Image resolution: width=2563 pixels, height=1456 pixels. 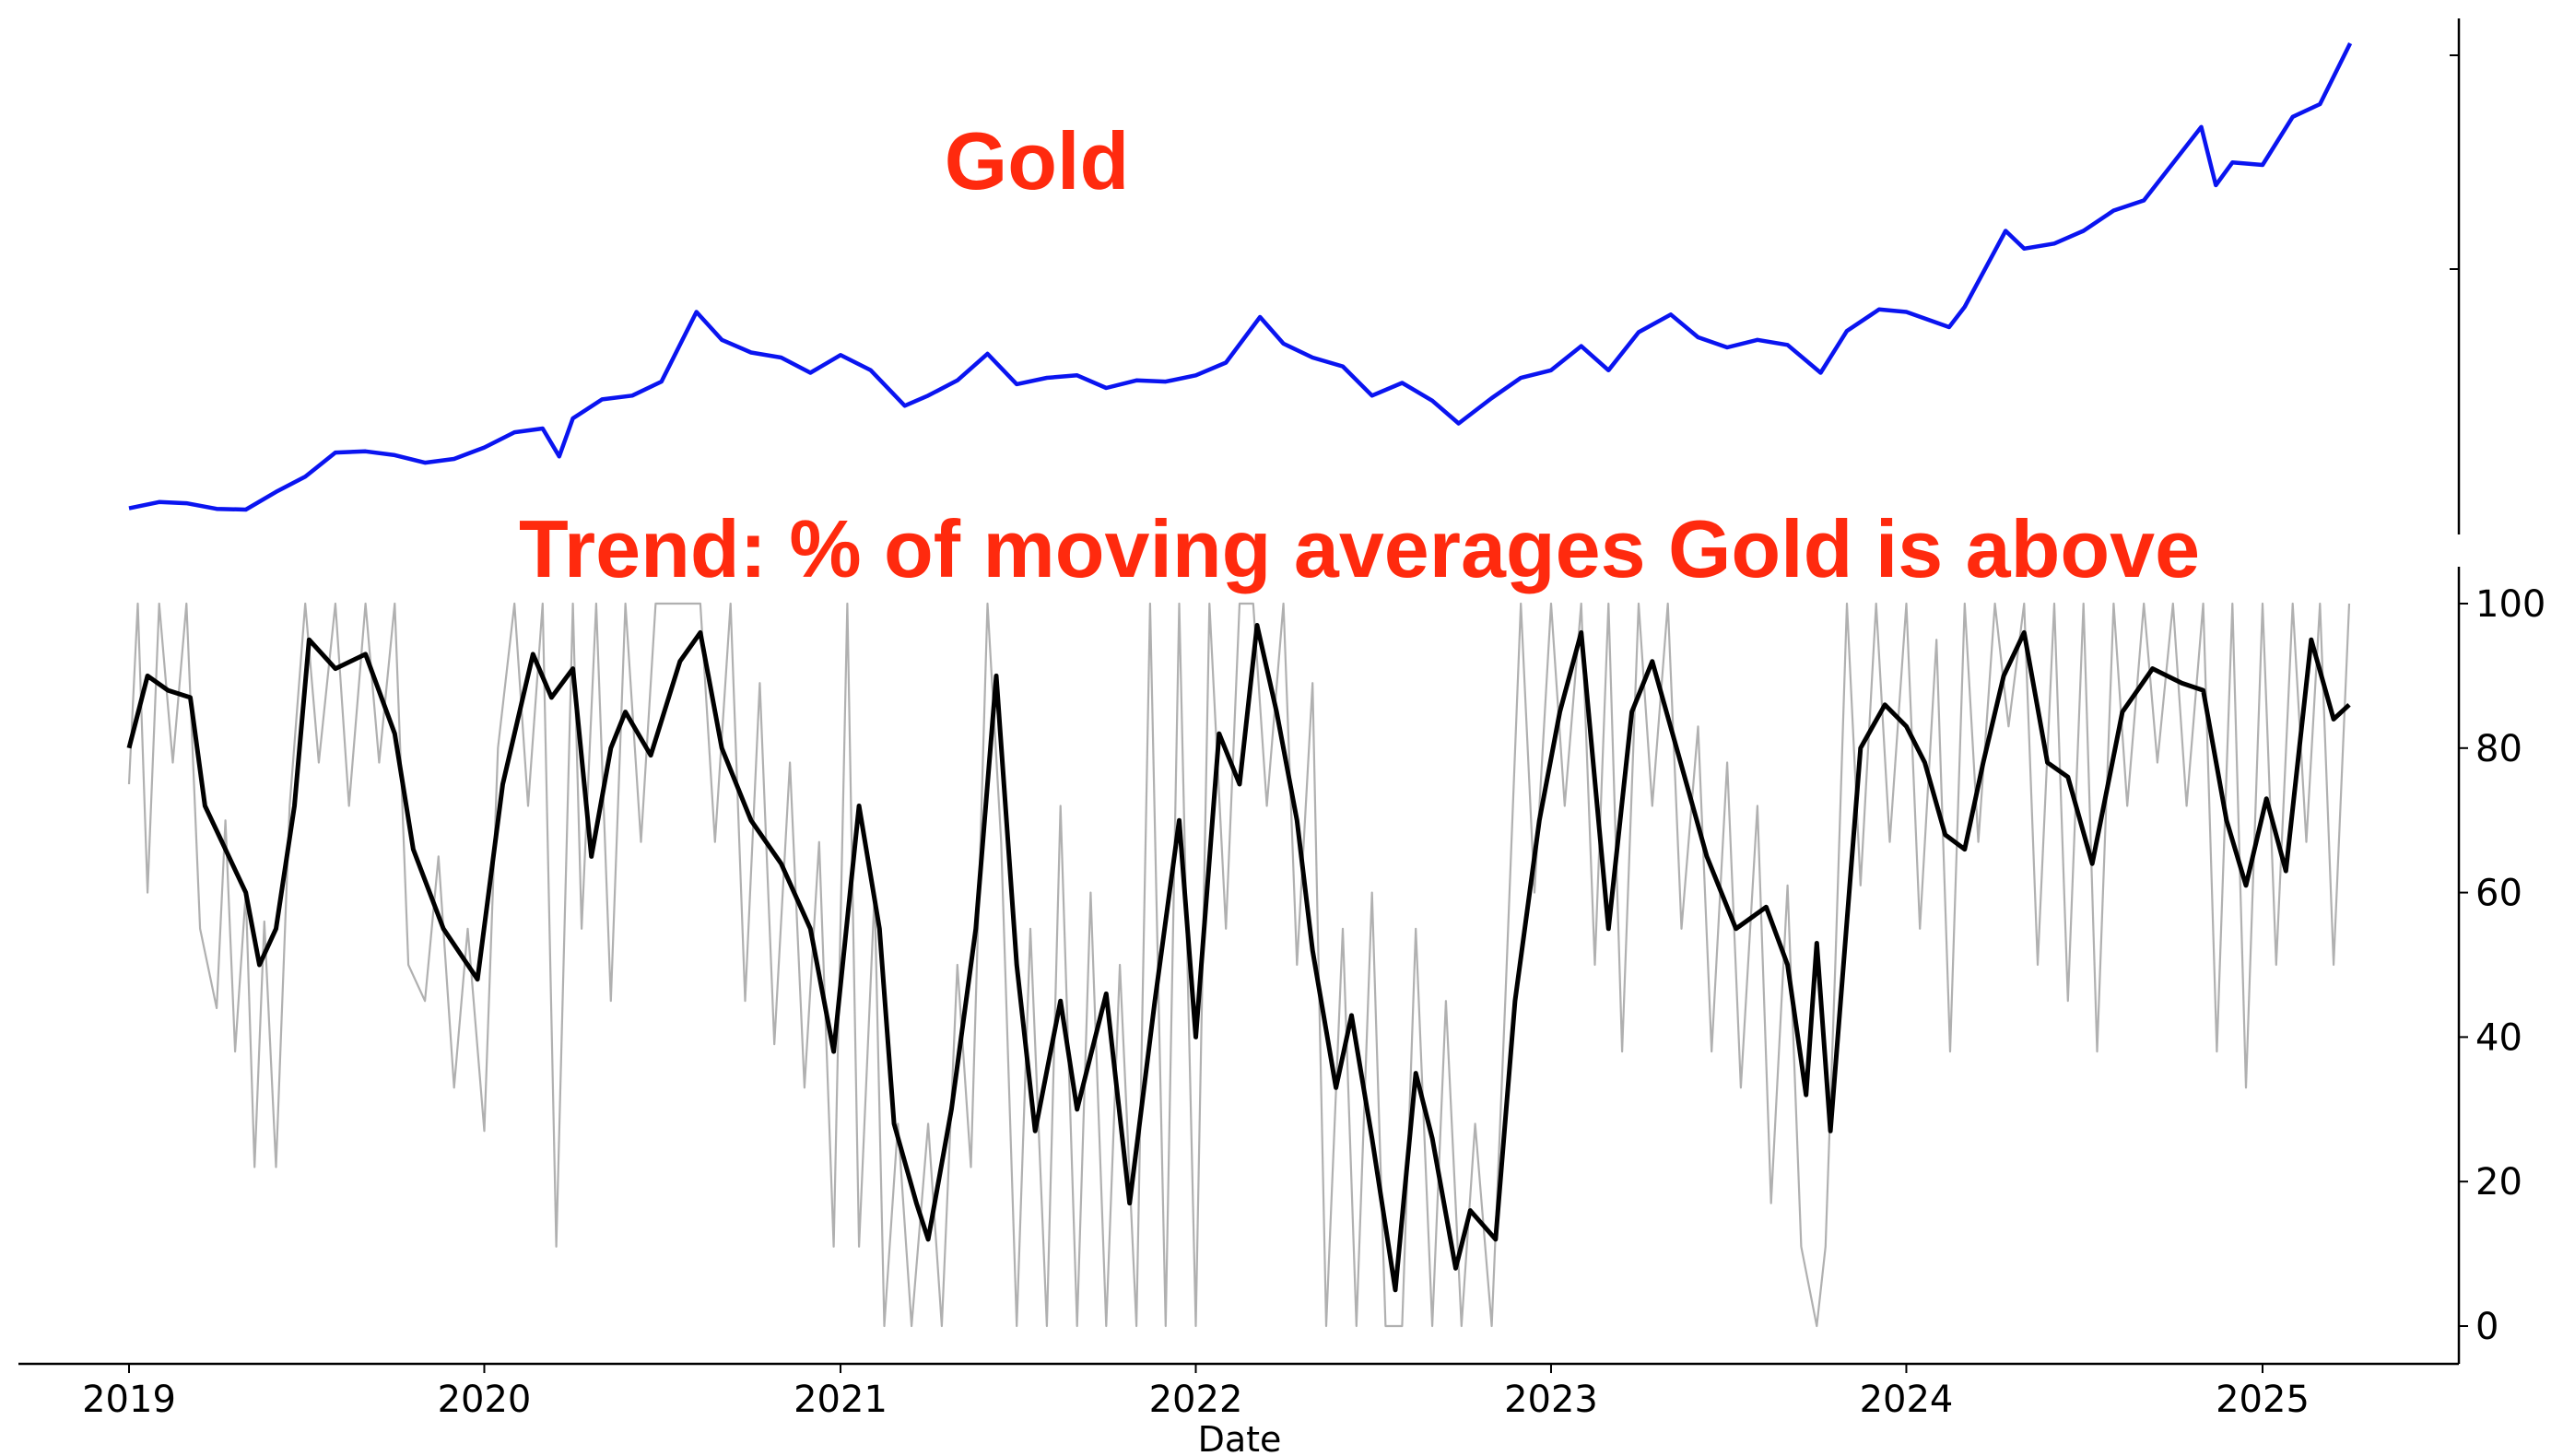 What do you see at coordinates (2498, 894) in the screenshot?
I see `y-tick-label: 60` at bounding box center [2498, 894].